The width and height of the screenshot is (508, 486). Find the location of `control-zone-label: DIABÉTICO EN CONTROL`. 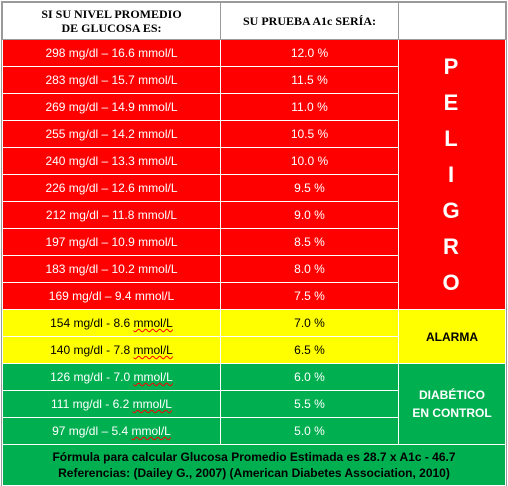

control-zone-label: DIABÉTICO EN CONTROL is located at coordinates (452, 404).